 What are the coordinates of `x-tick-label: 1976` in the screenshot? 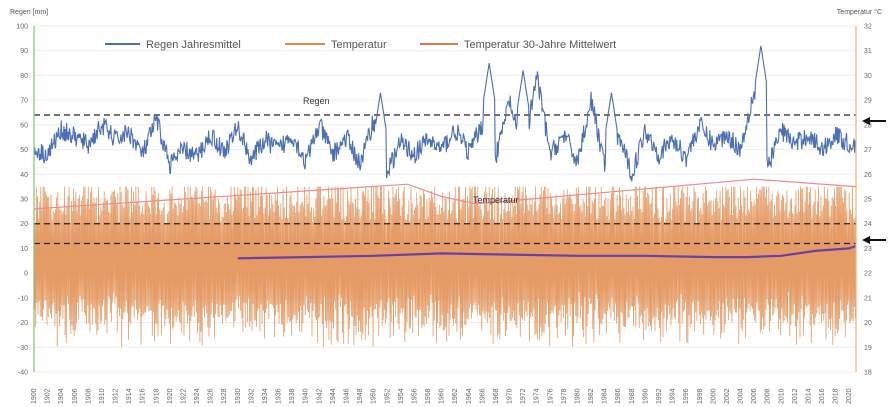 It's located at (550, 396).